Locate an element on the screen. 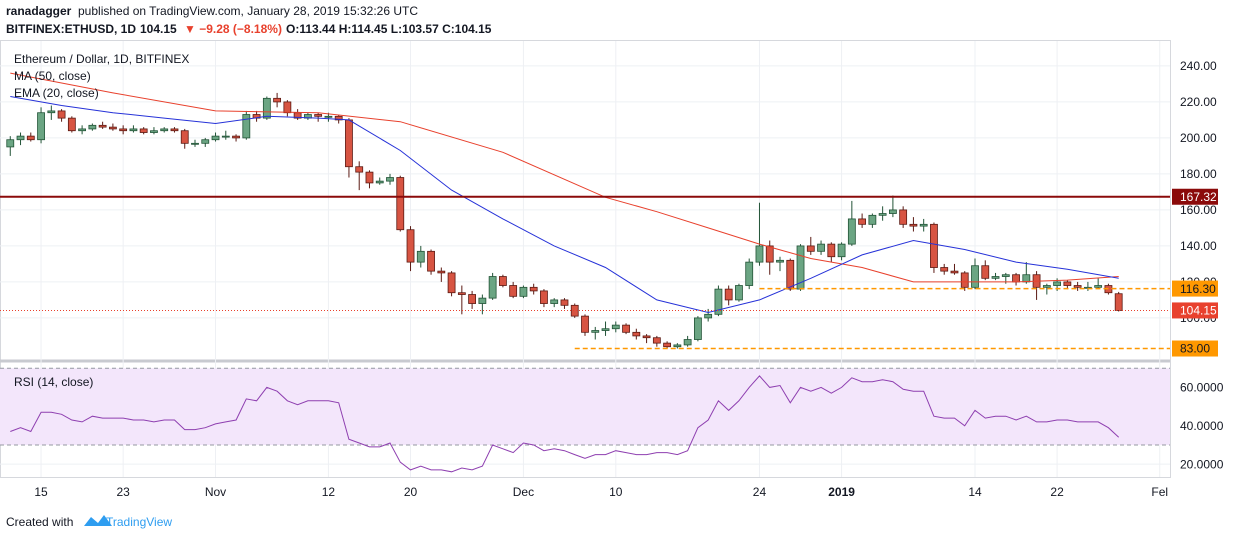  x-tick-label: 22 is located at coordinates (1057, 492).